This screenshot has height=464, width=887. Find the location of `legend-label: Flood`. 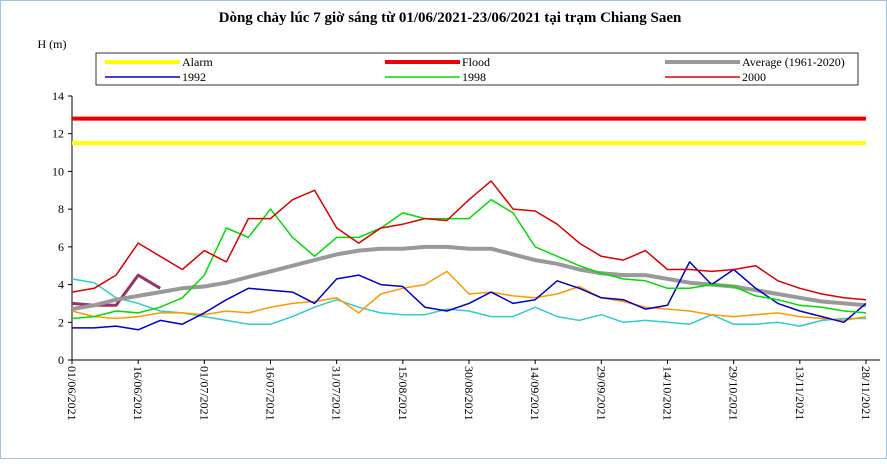

legend-label: Flood is located at coordinates (476, 62).